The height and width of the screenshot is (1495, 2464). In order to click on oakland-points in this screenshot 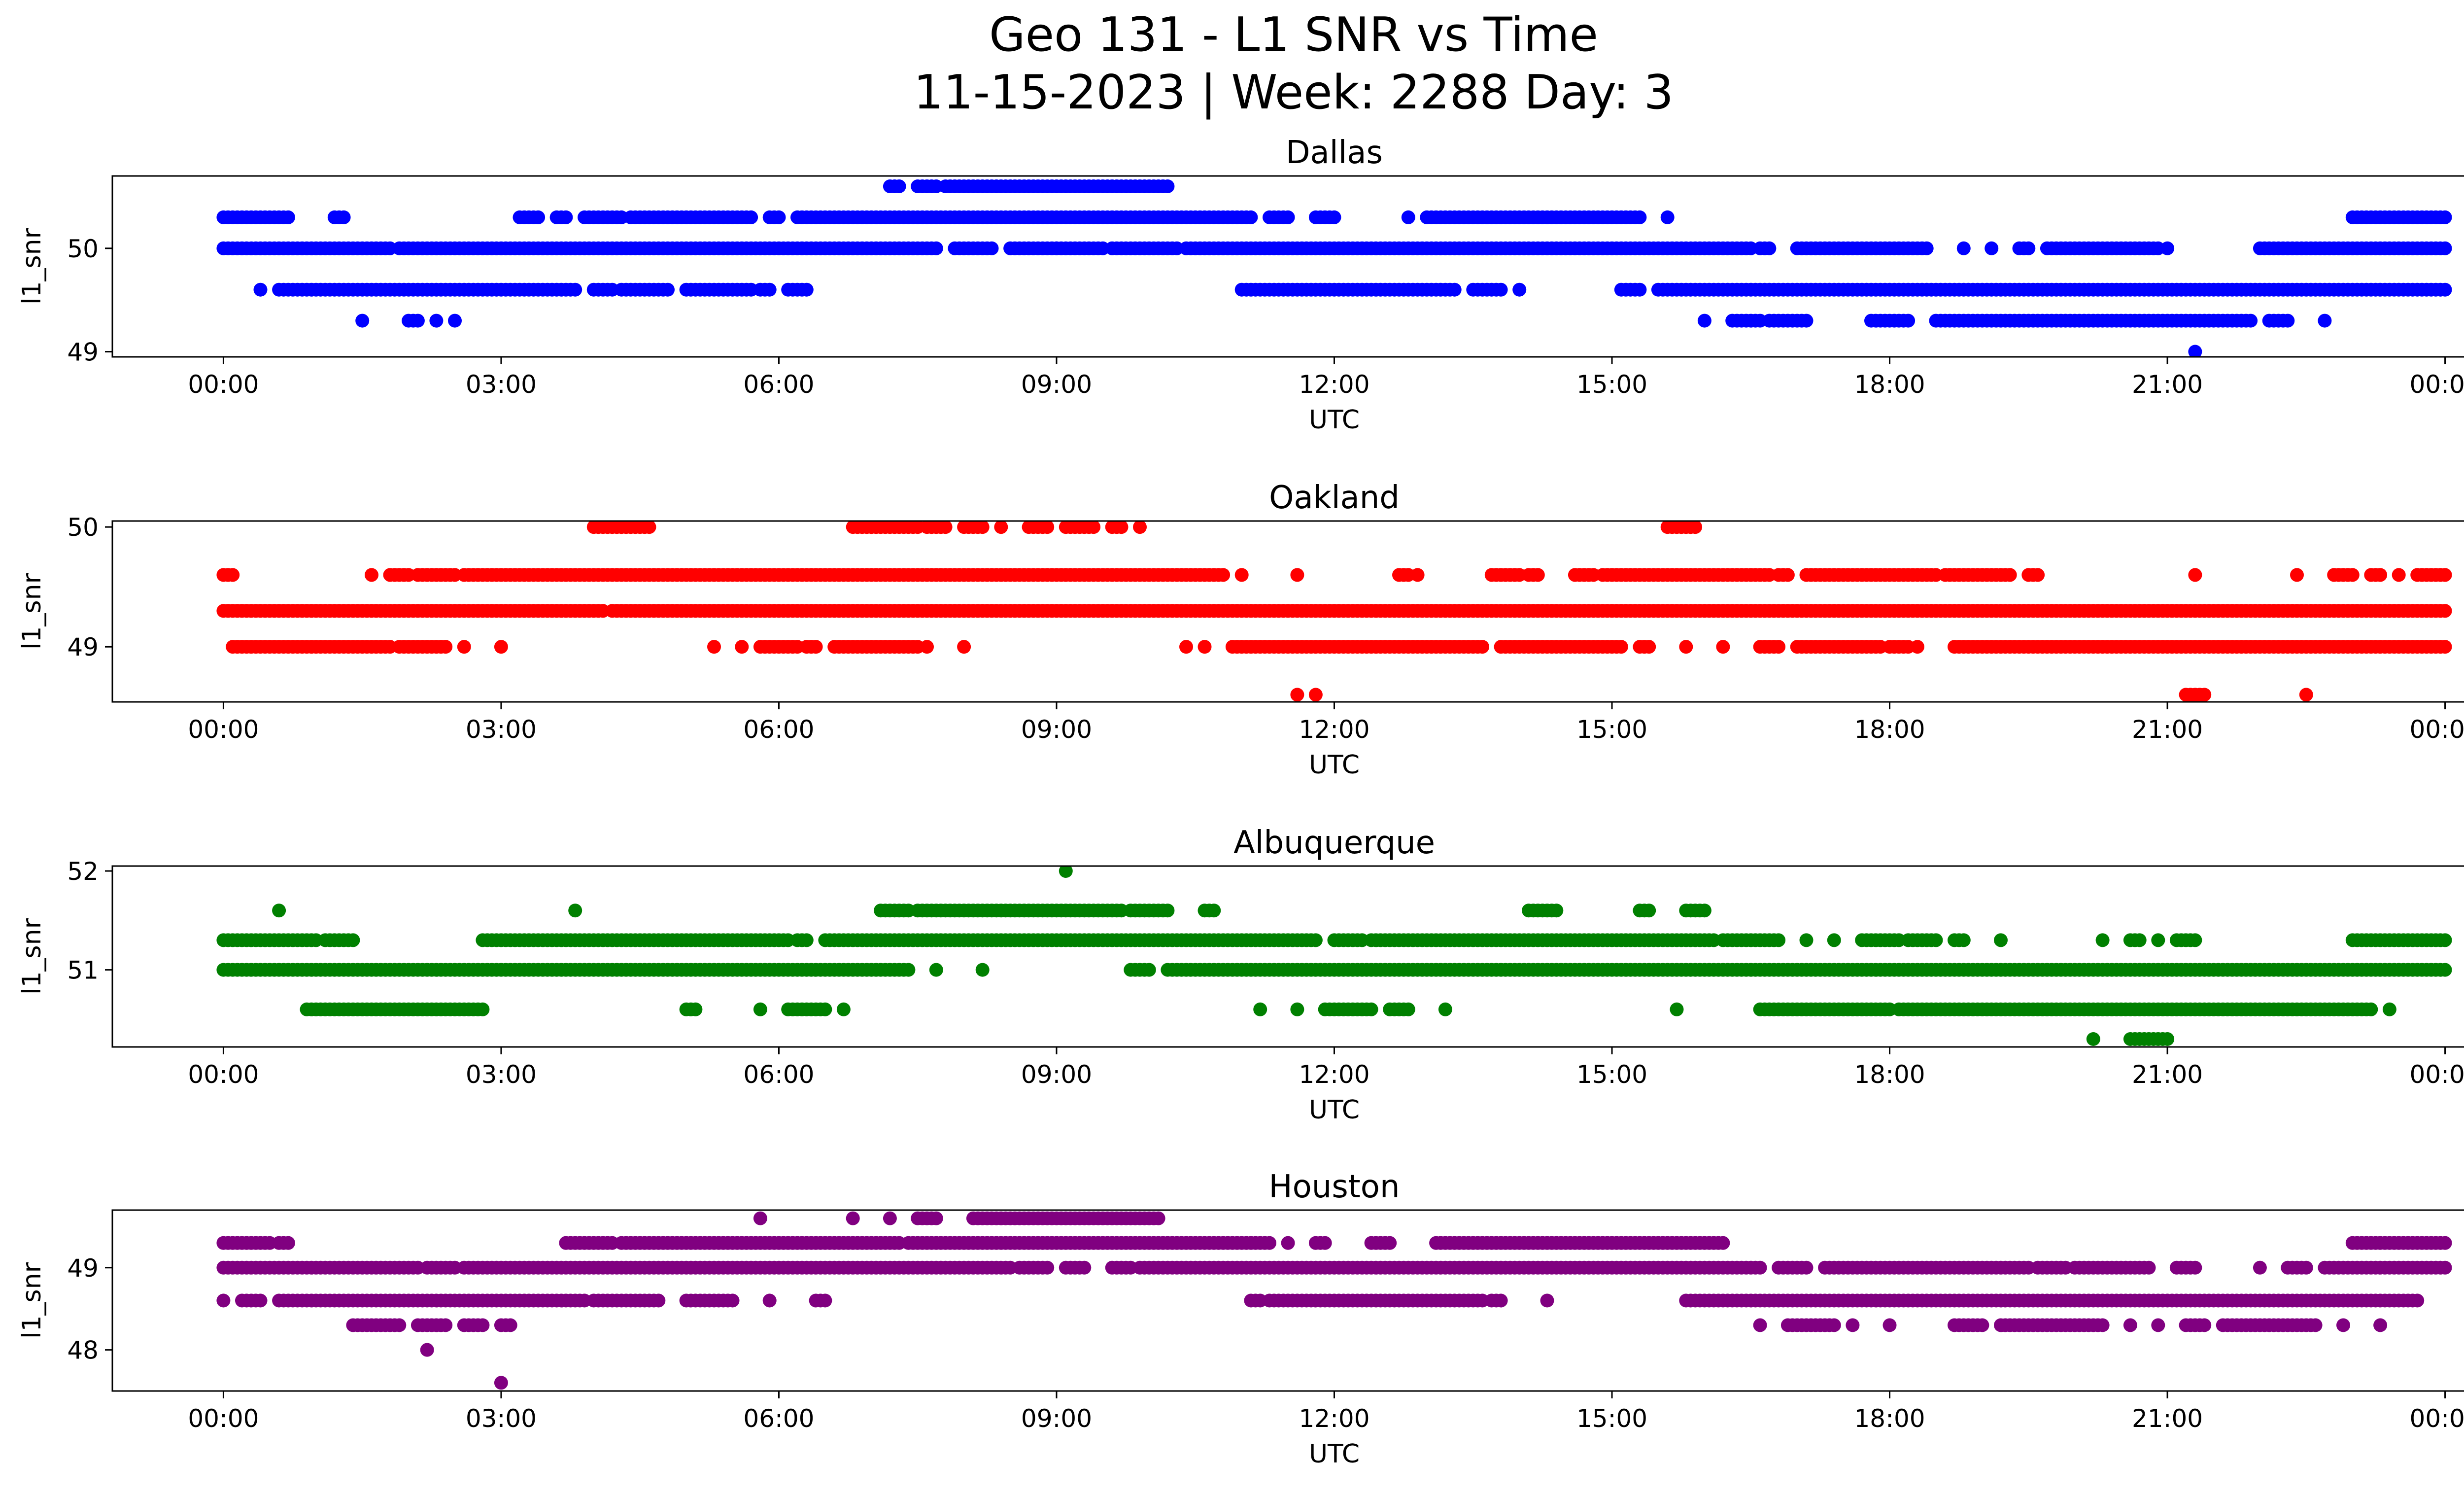, I will do `click(1334, 611)`.